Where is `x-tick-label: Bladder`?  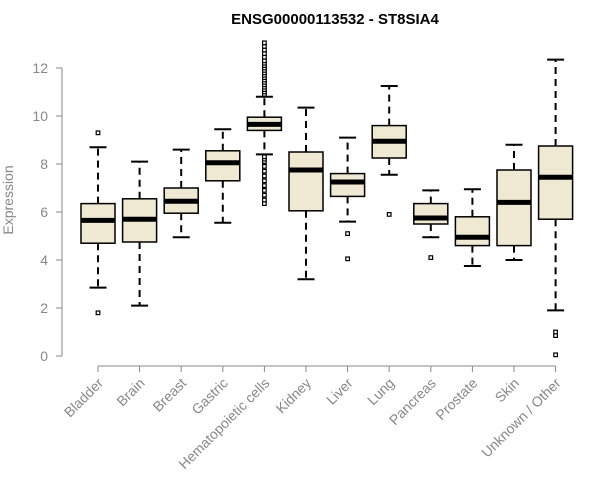 x-tick-label: Bladder is located at coordinates (84, 398).